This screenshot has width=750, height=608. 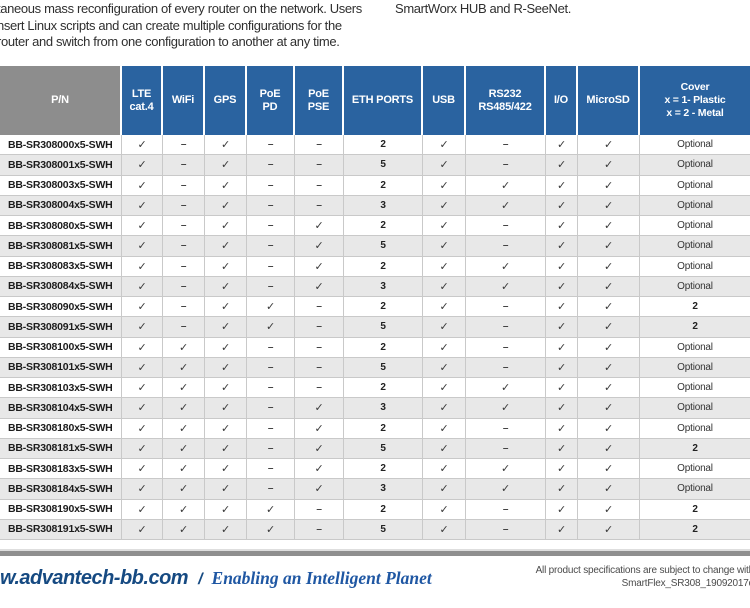 What do you see at coordinates (94, 578) in the screenshot?
I see `website-link: w.advantech-bb.com` at bounding box center [94, 578].